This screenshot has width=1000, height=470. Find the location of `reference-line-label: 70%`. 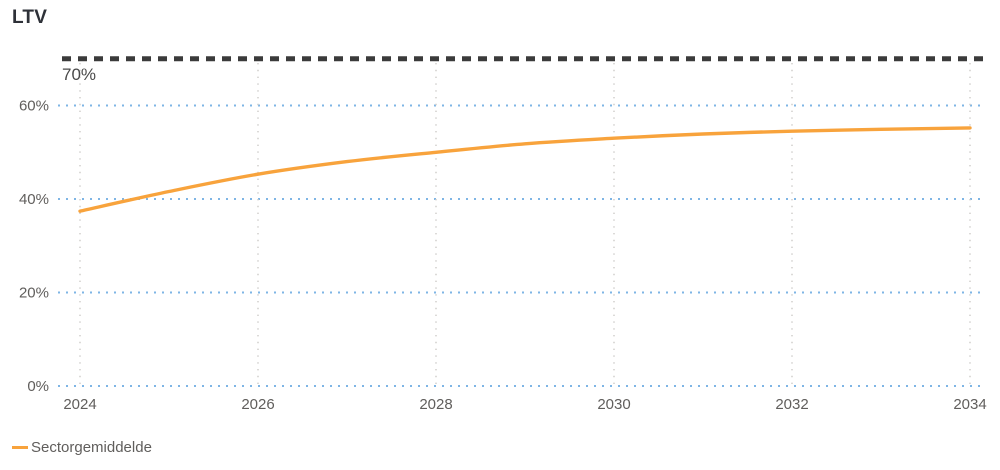

reference-line-label: 70% is located at coordinates (79, 74).